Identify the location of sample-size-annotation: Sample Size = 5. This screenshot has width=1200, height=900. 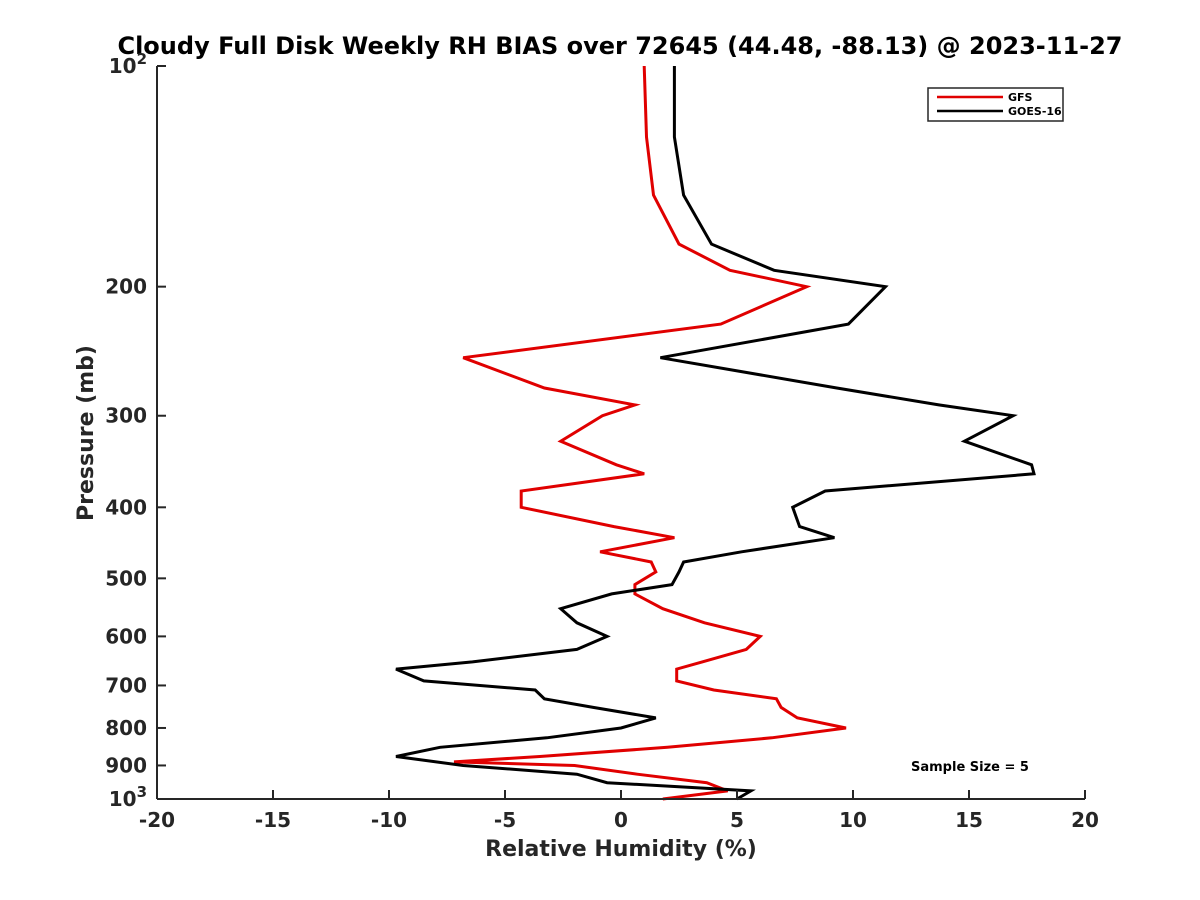
(970, 767).